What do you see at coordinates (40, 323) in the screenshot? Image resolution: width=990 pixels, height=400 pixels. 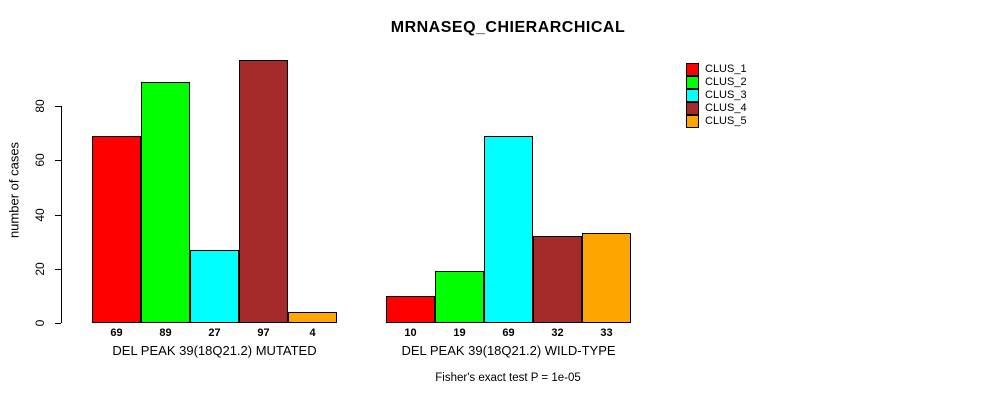 I see `y-axis-tick-label: 0` at bounding box center [40, 323].